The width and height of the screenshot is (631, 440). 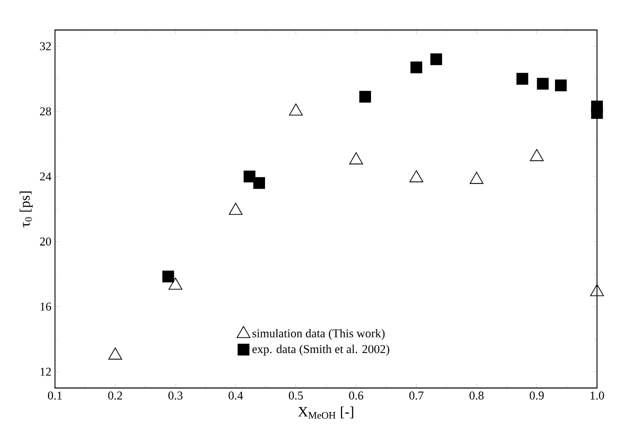 I want to click on x-tick-label: 1.0, so click(x=597, y=396).